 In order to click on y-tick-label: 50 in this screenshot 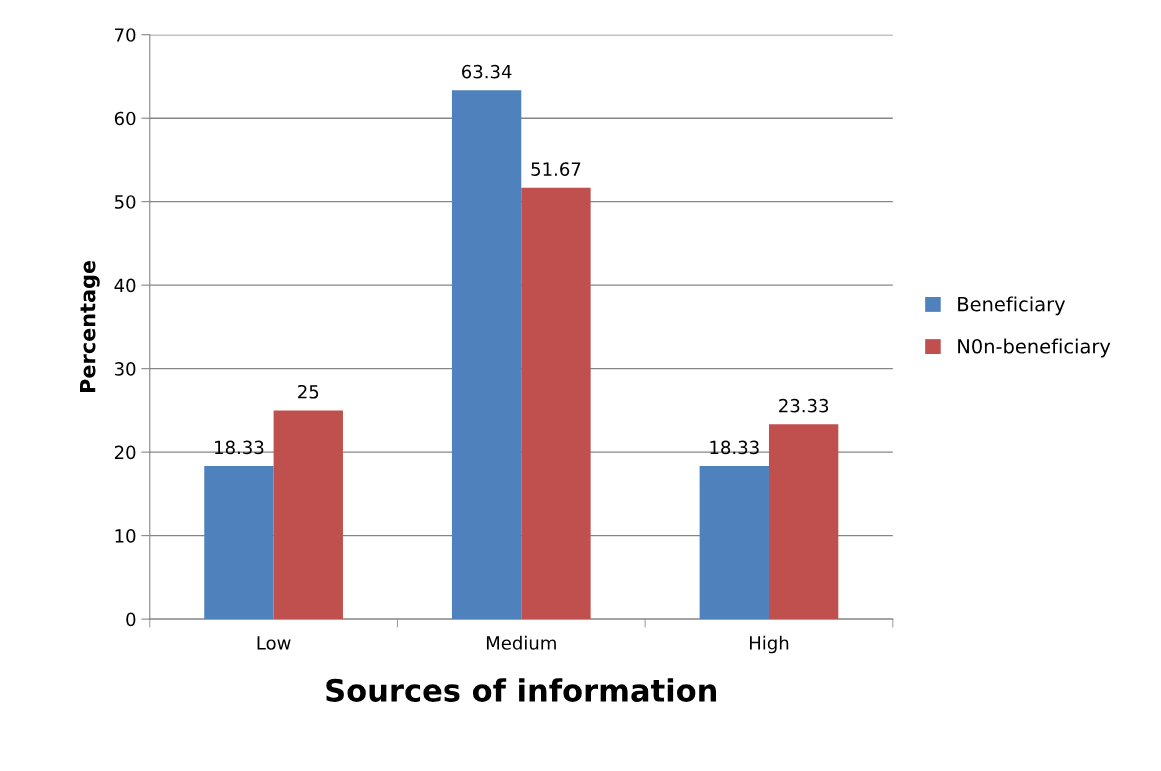, I will do `click(125, 202)`.